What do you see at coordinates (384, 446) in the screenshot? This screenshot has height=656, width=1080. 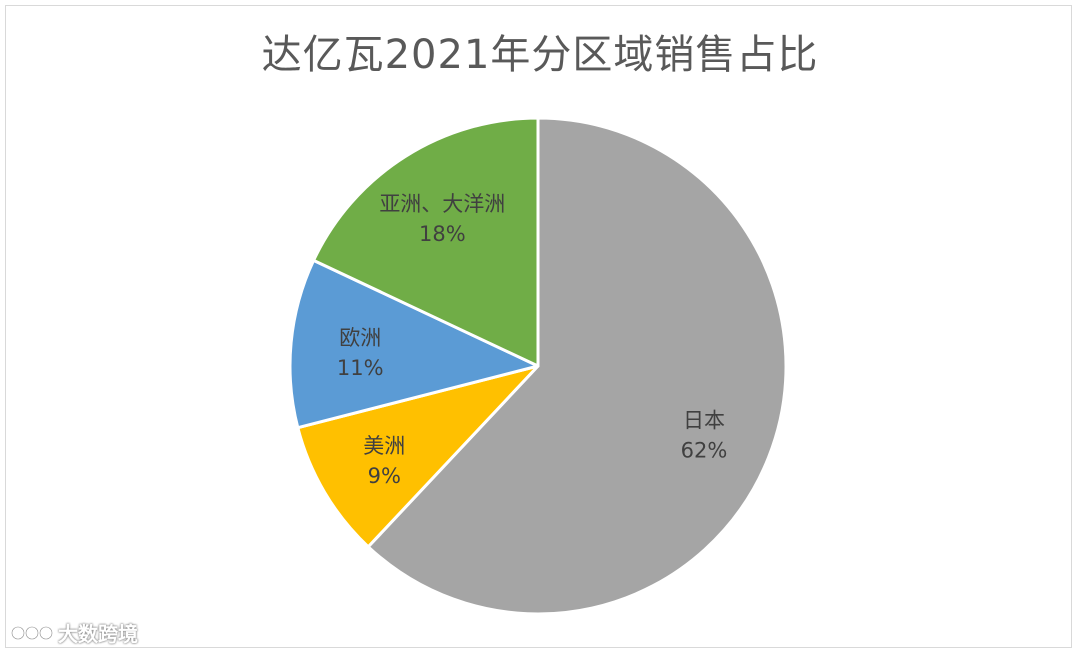 I see `slice-category-label: 美洲` at bounding box center [384, 446].